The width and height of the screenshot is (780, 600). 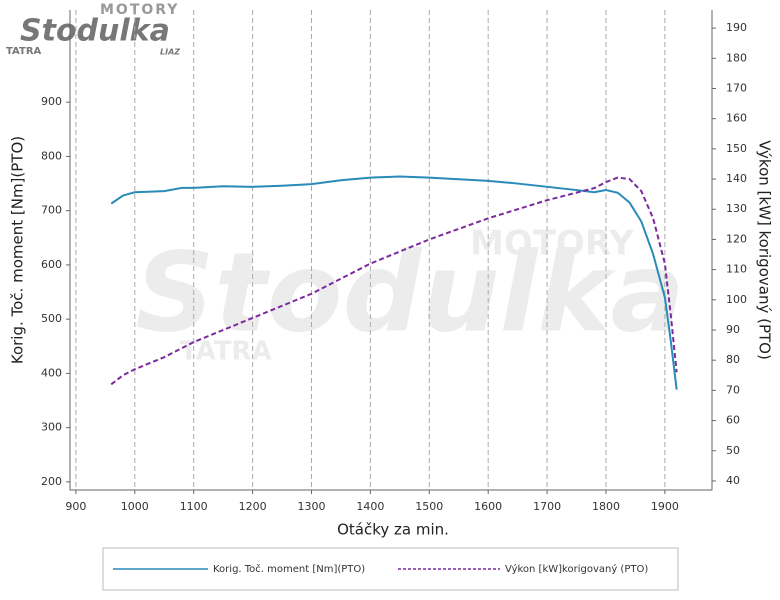 I want to click on x-tick-label: 1200, so click(x=253, y=506).